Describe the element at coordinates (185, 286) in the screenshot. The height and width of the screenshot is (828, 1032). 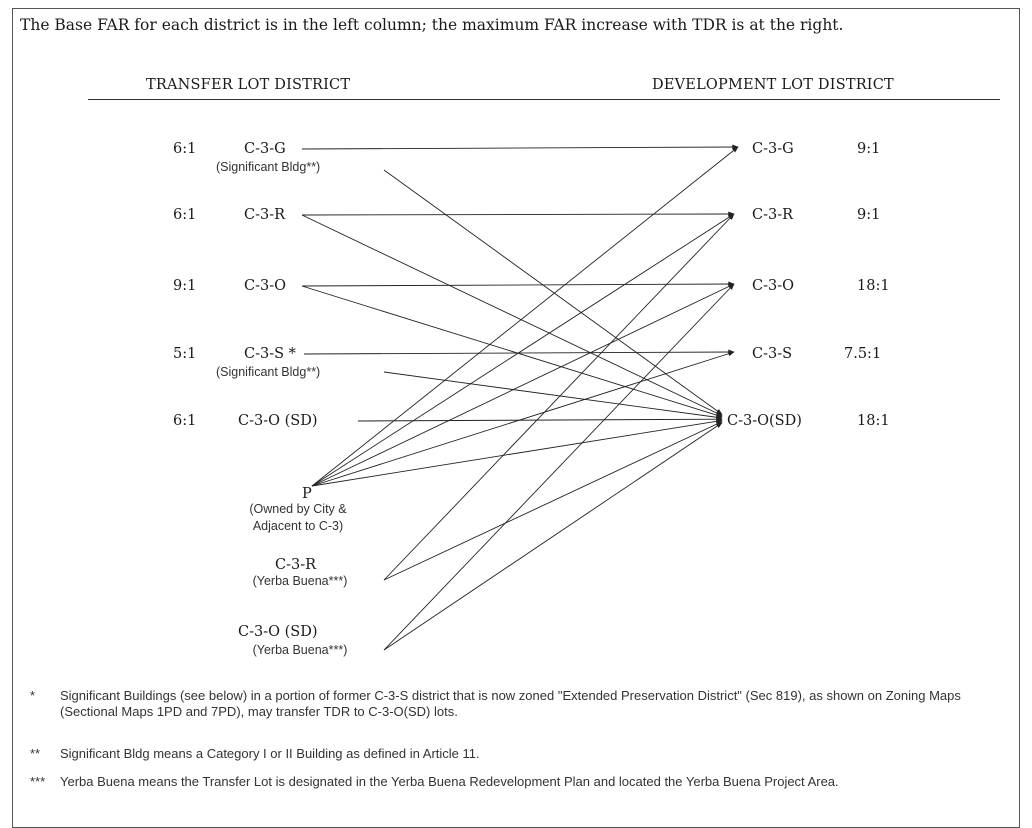
I see `transfer-ratio-c3o: 9:1` at that location.